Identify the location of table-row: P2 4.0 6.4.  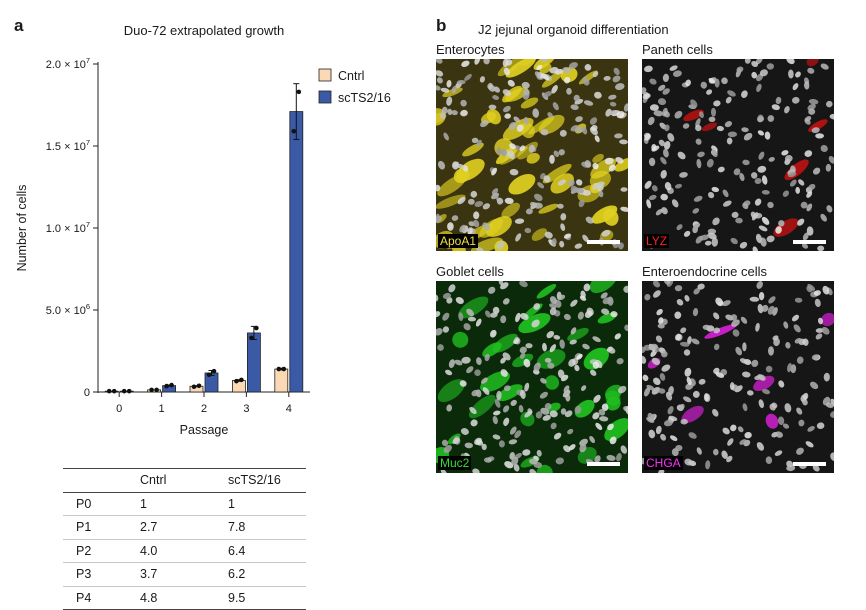
(184, 551).